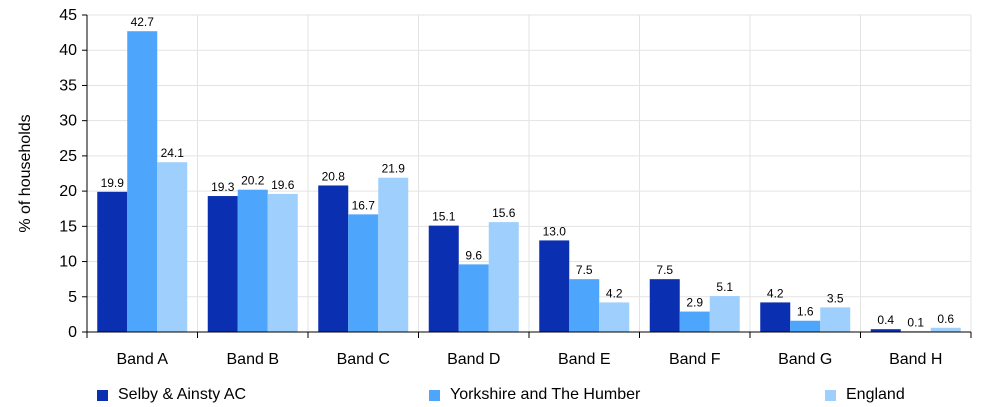  Describe the element at coordinates (394, 169) in the screenshot. I see `bar-value-label: 21.9` at that location.